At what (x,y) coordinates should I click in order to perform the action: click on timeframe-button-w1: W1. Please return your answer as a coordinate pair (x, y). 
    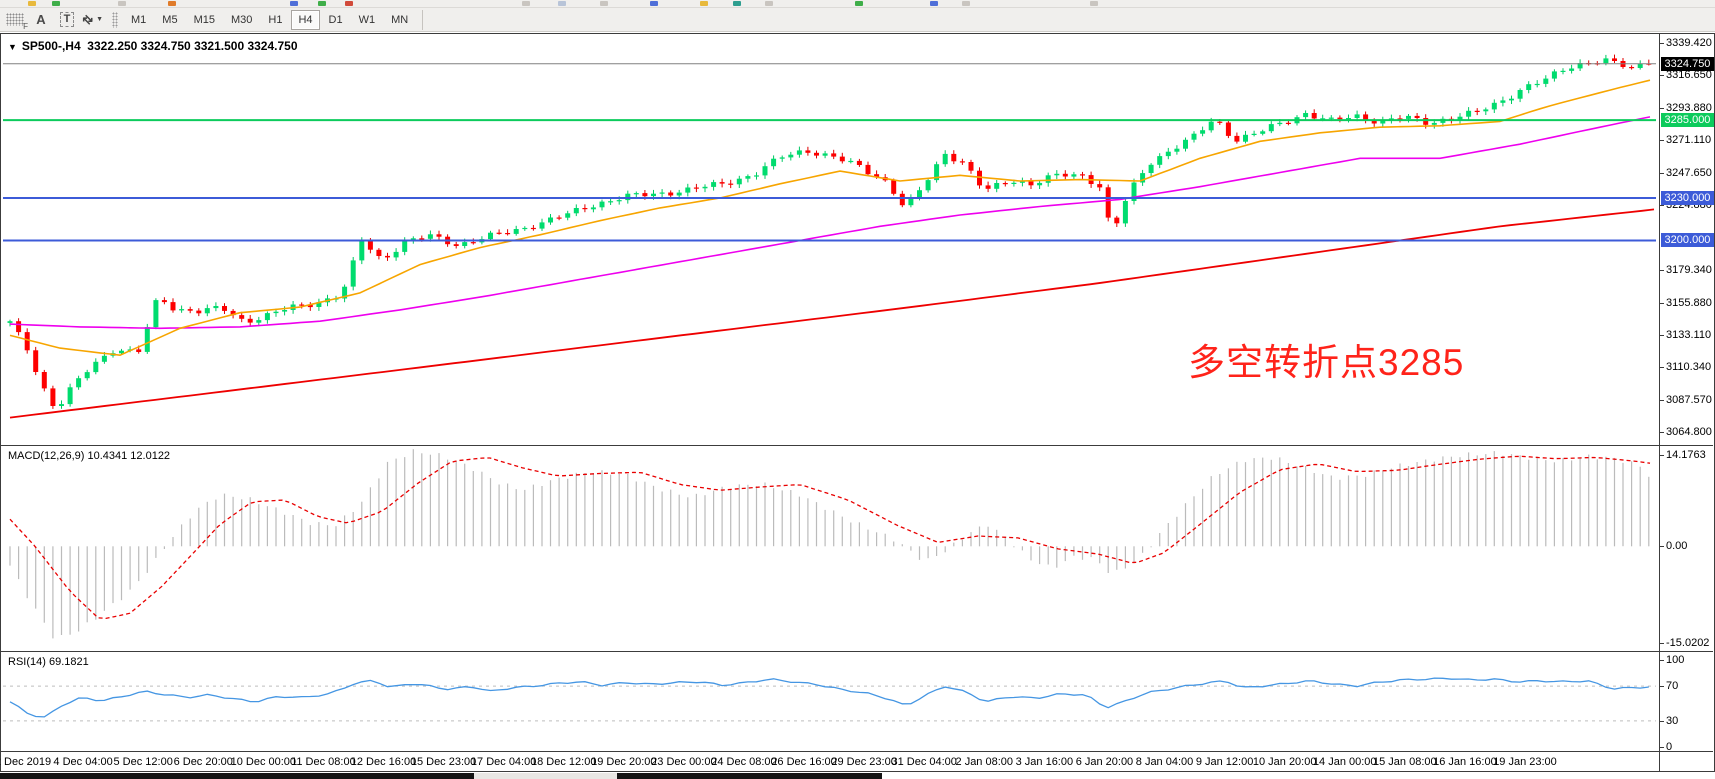
    Looking at the image, I should click on (367, 19).